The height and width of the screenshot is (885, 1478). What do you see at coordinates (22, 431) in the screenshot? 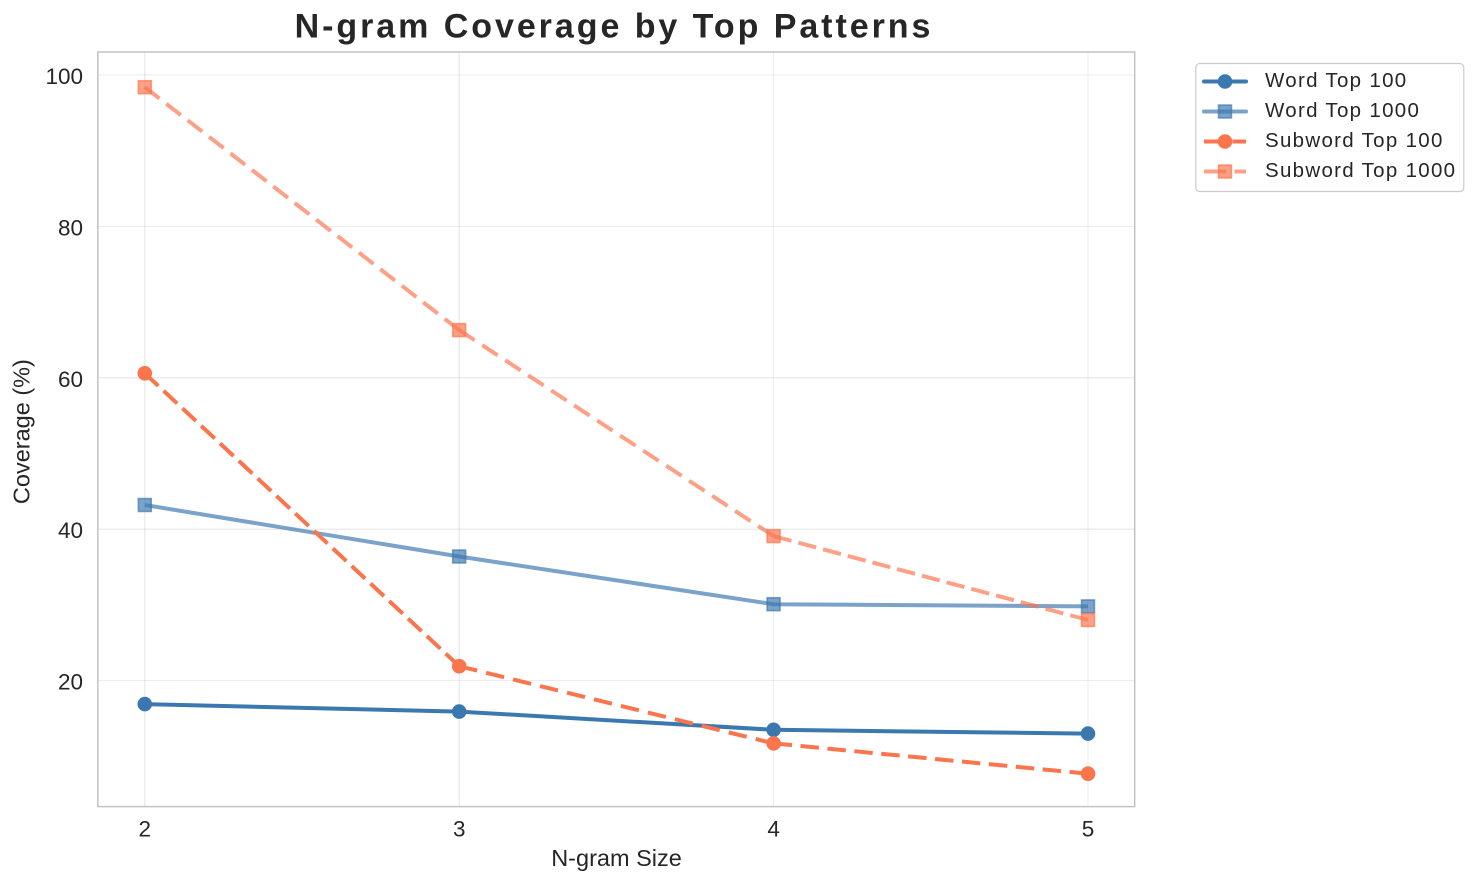
I see `svg-text: Coverage (%)` at bounding box center [22, 431].